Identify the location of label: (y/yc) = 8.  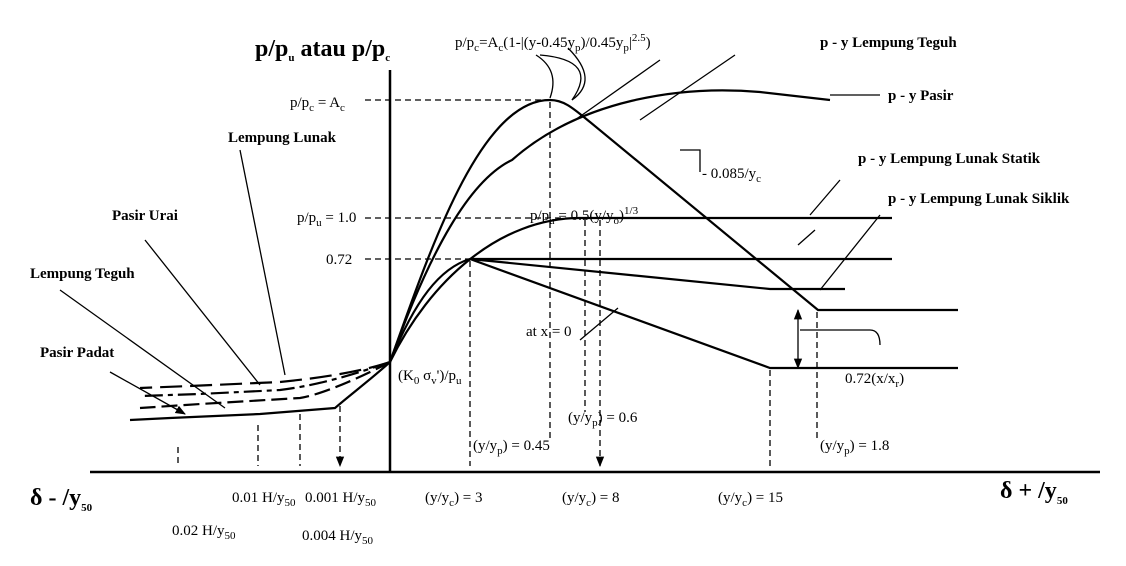
(591, 499).